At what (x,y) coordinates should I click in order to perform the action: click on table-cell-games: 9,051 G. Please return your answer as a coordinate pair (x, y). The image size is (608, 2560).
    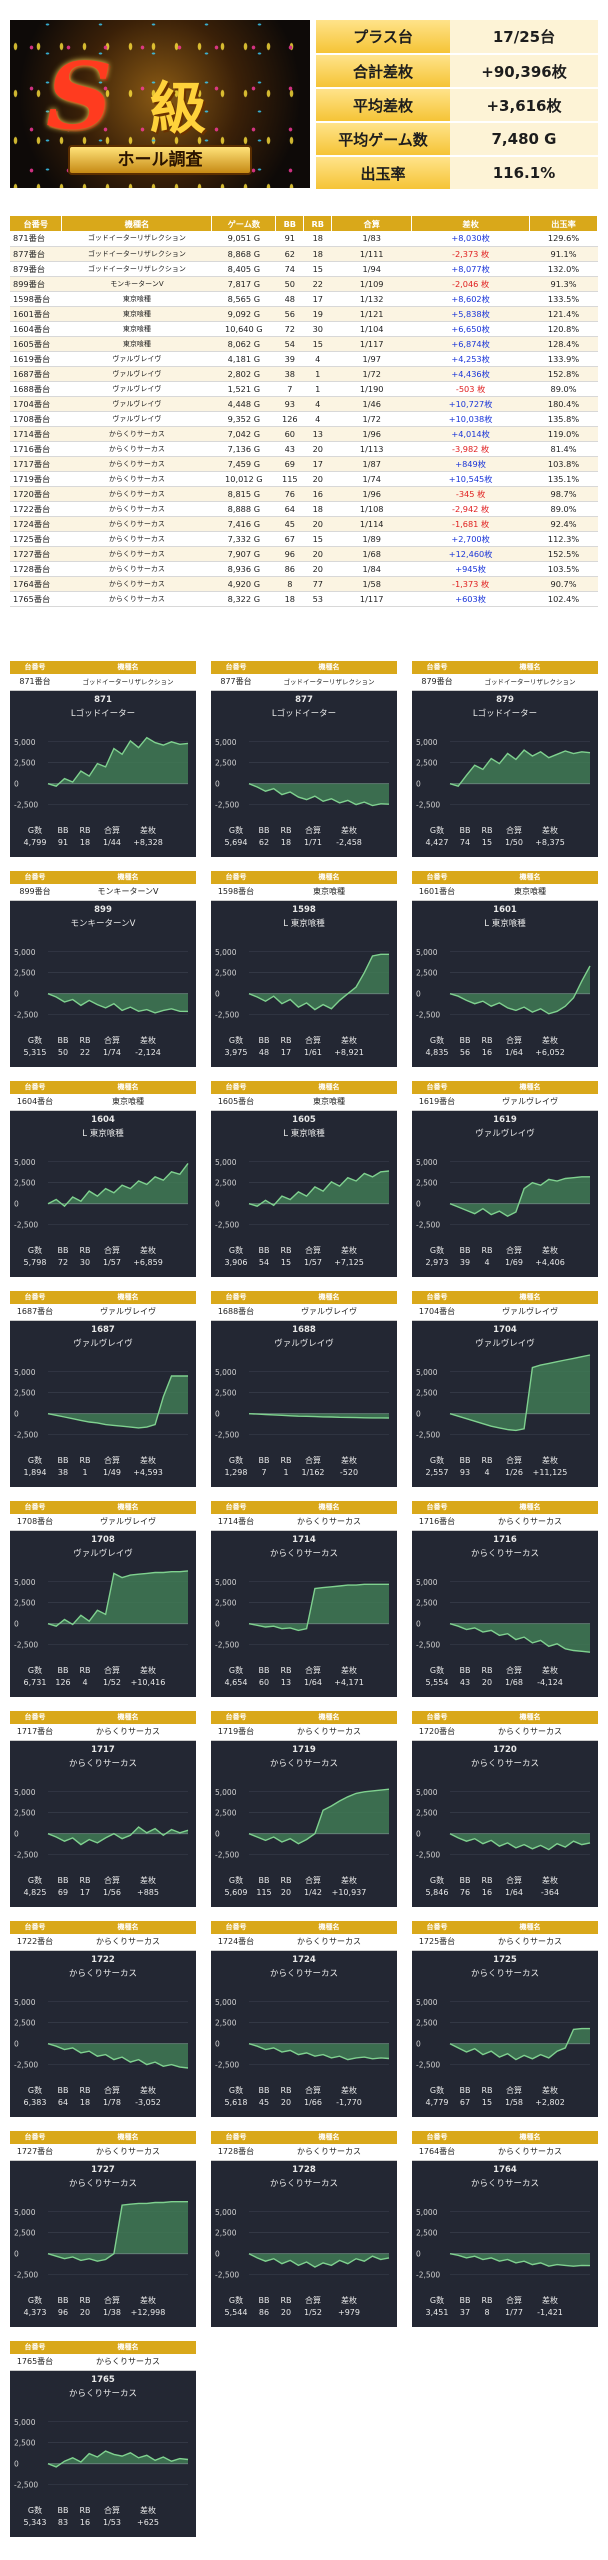
    Looking at the image, I should click on (243, 239).